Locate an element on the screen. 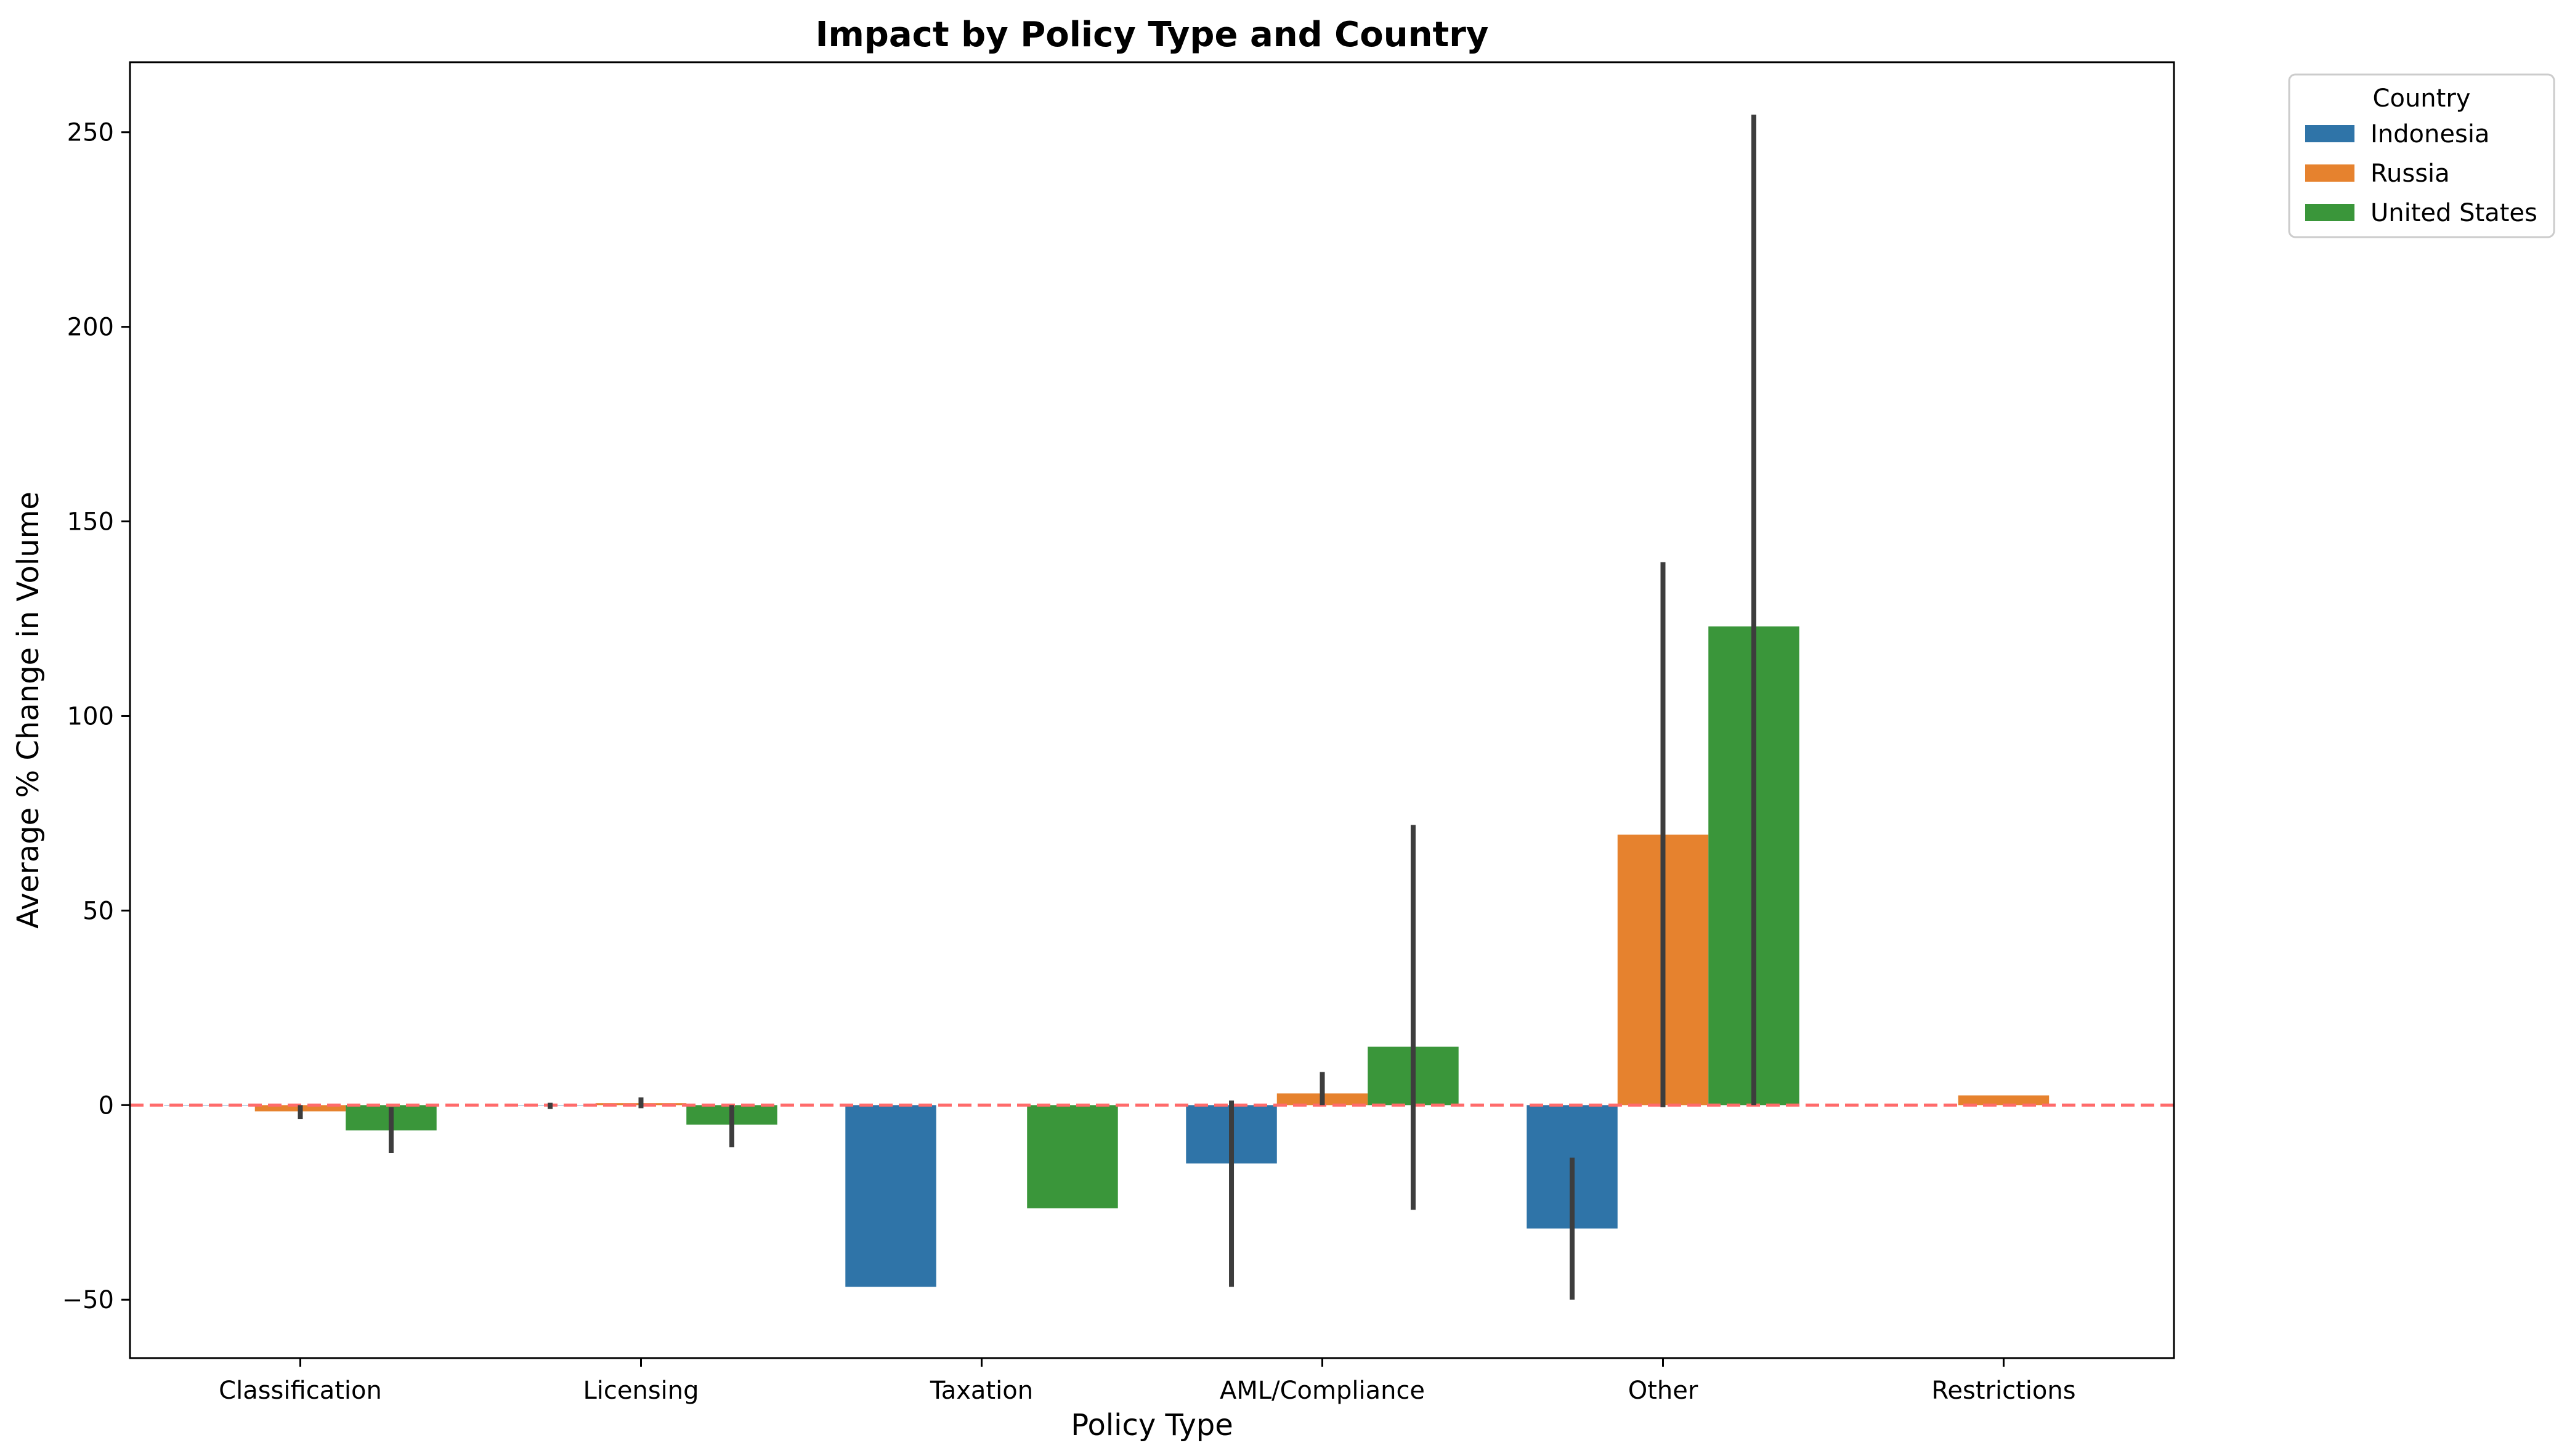 Image resolution: width=2567 pixels, height=1456 pixels. x-tick-label: Other is located at coordinates (1663, 1391).